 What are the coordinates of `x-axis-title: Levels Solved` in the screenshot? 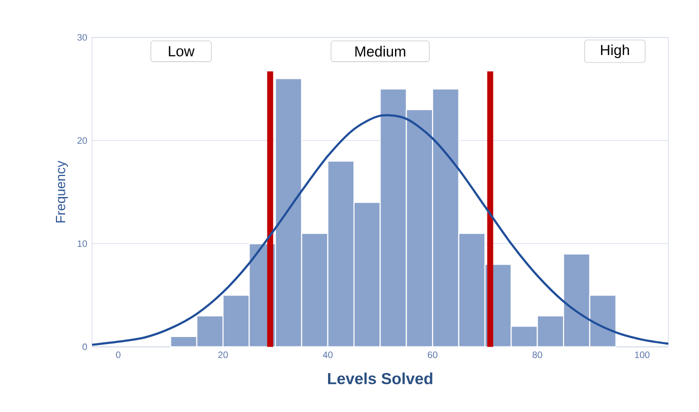 It's located at (380, 378).